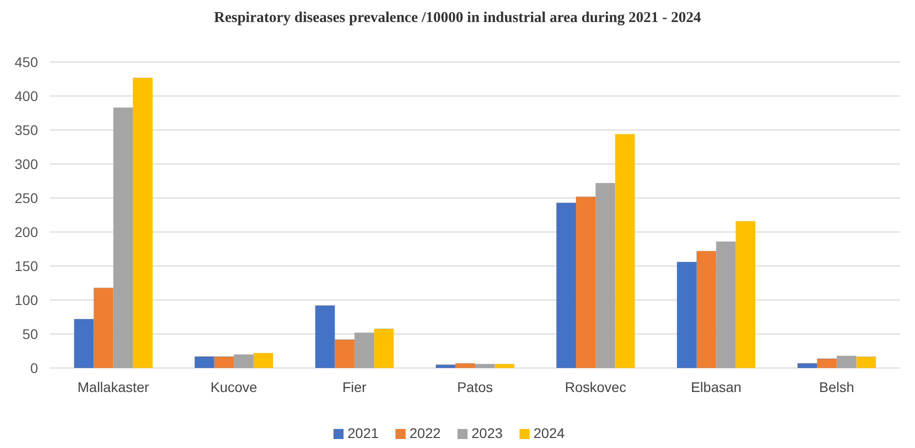  What do you see at coordinates (26, 62) in the screenshot?
I see `y-tick-label: 450` at bounding box center [26, 62].